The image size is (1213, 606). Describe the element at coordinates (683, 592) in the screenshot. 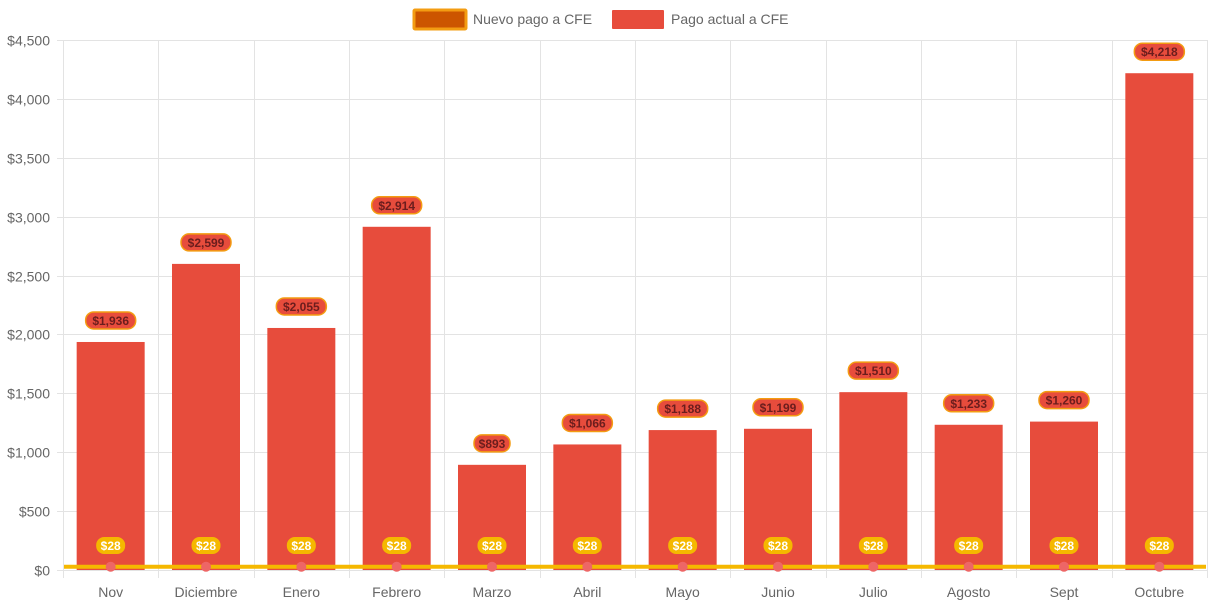

I see `x-tick-label: Mayo` at that location.